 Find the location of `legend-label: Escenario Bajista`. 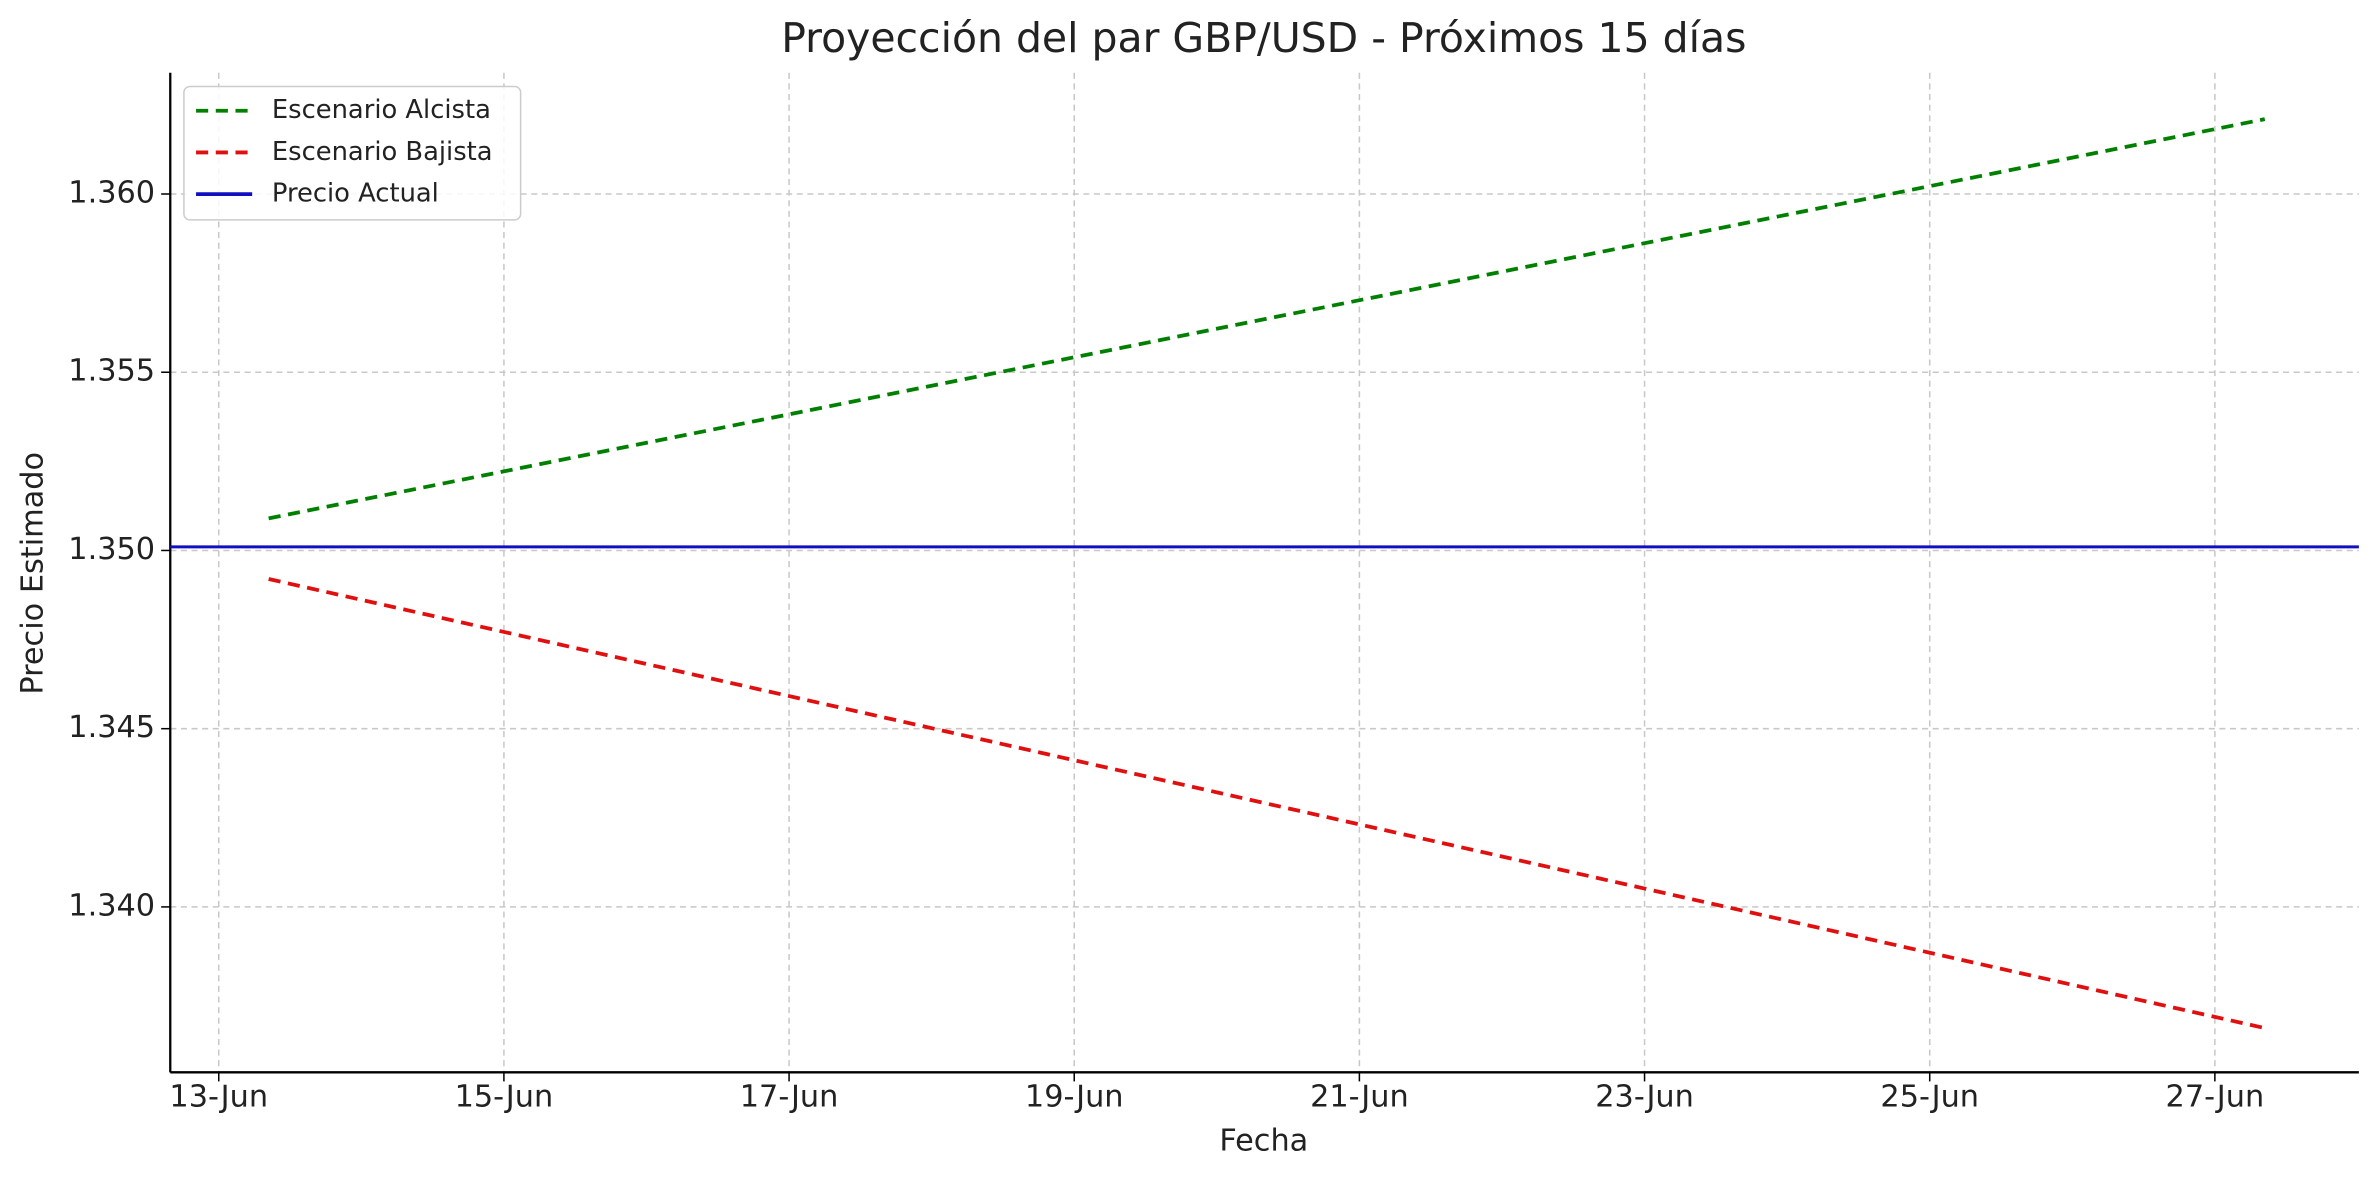

legend-label: Escenario Bajista is located at coordinates (382, 152).